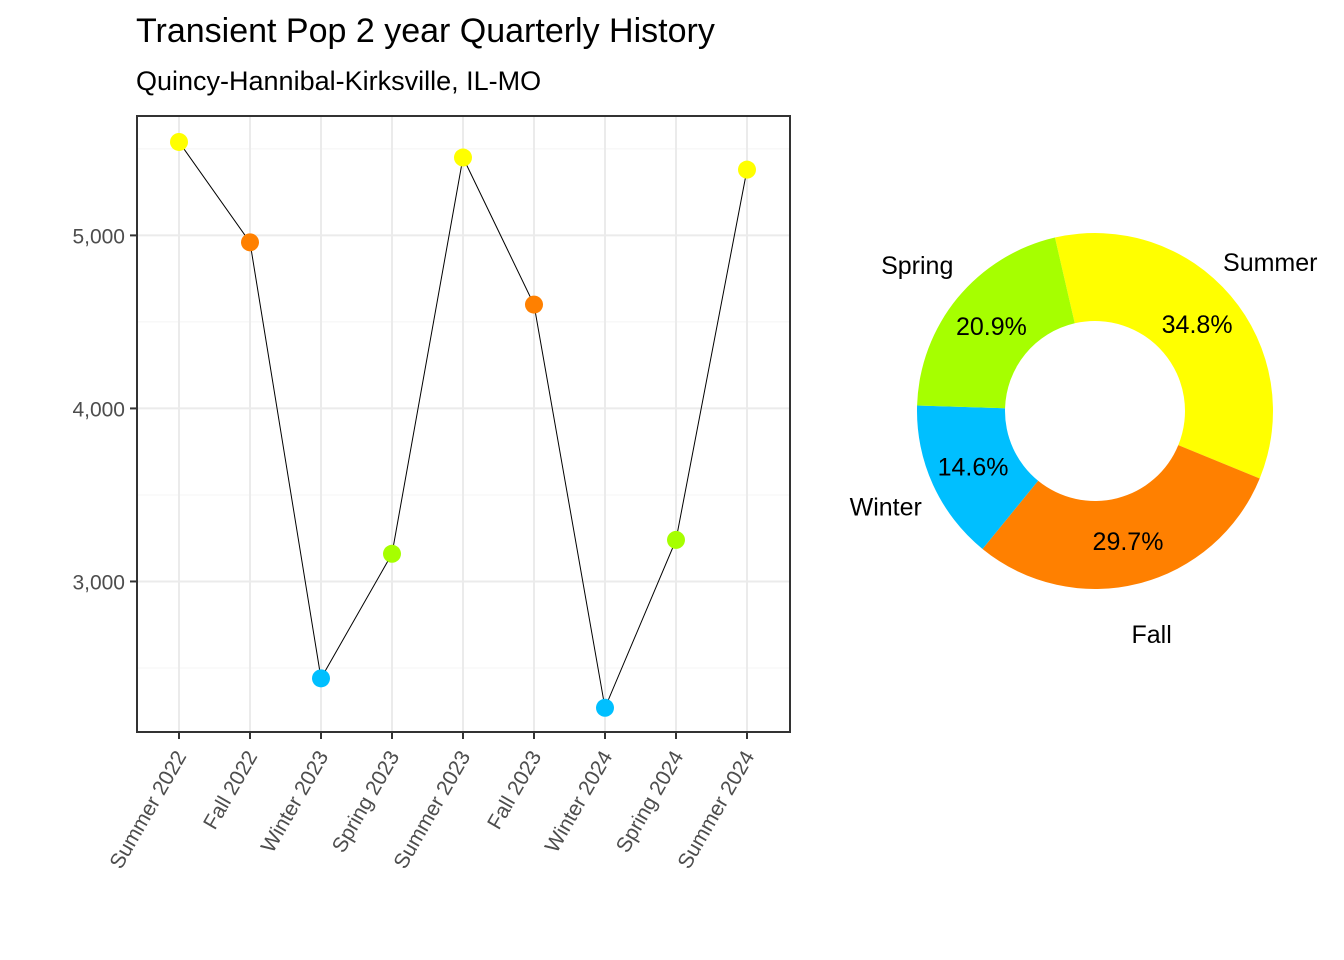  Describe the element at coordinates (432, 810) in the screenshot. I see `x-tick-label: Summer 2023` at that location.